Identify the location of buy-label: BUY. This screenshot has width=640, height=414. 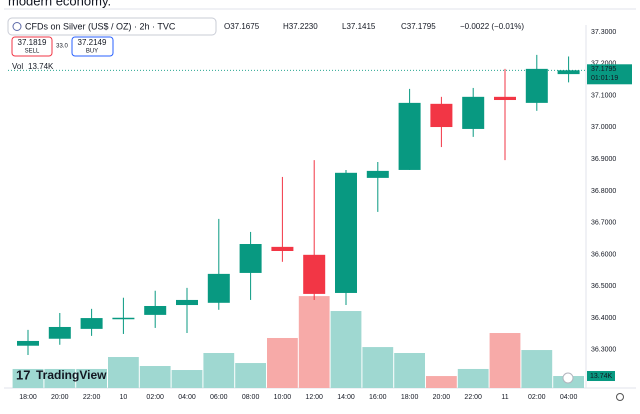
(92, 52).